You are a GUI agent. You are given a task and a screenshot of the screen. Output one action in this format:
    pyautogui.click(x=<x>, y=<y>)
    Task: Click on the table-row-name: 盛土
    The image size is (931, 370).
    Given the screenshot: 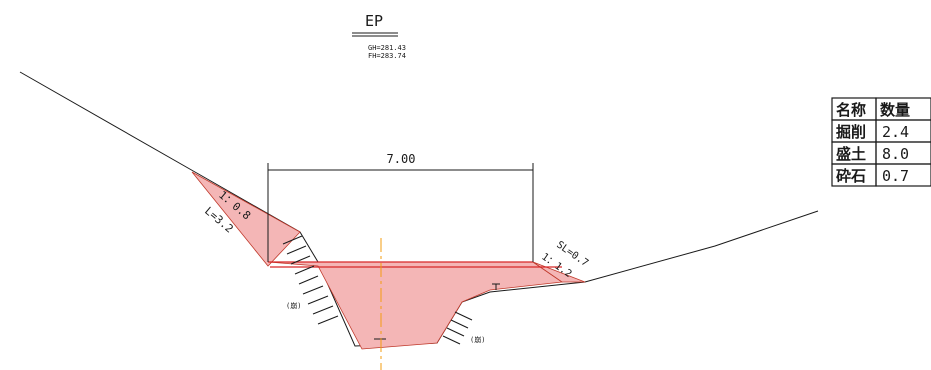 What is the action you would take?
    pyautogui.click(x=851, y=154)
    